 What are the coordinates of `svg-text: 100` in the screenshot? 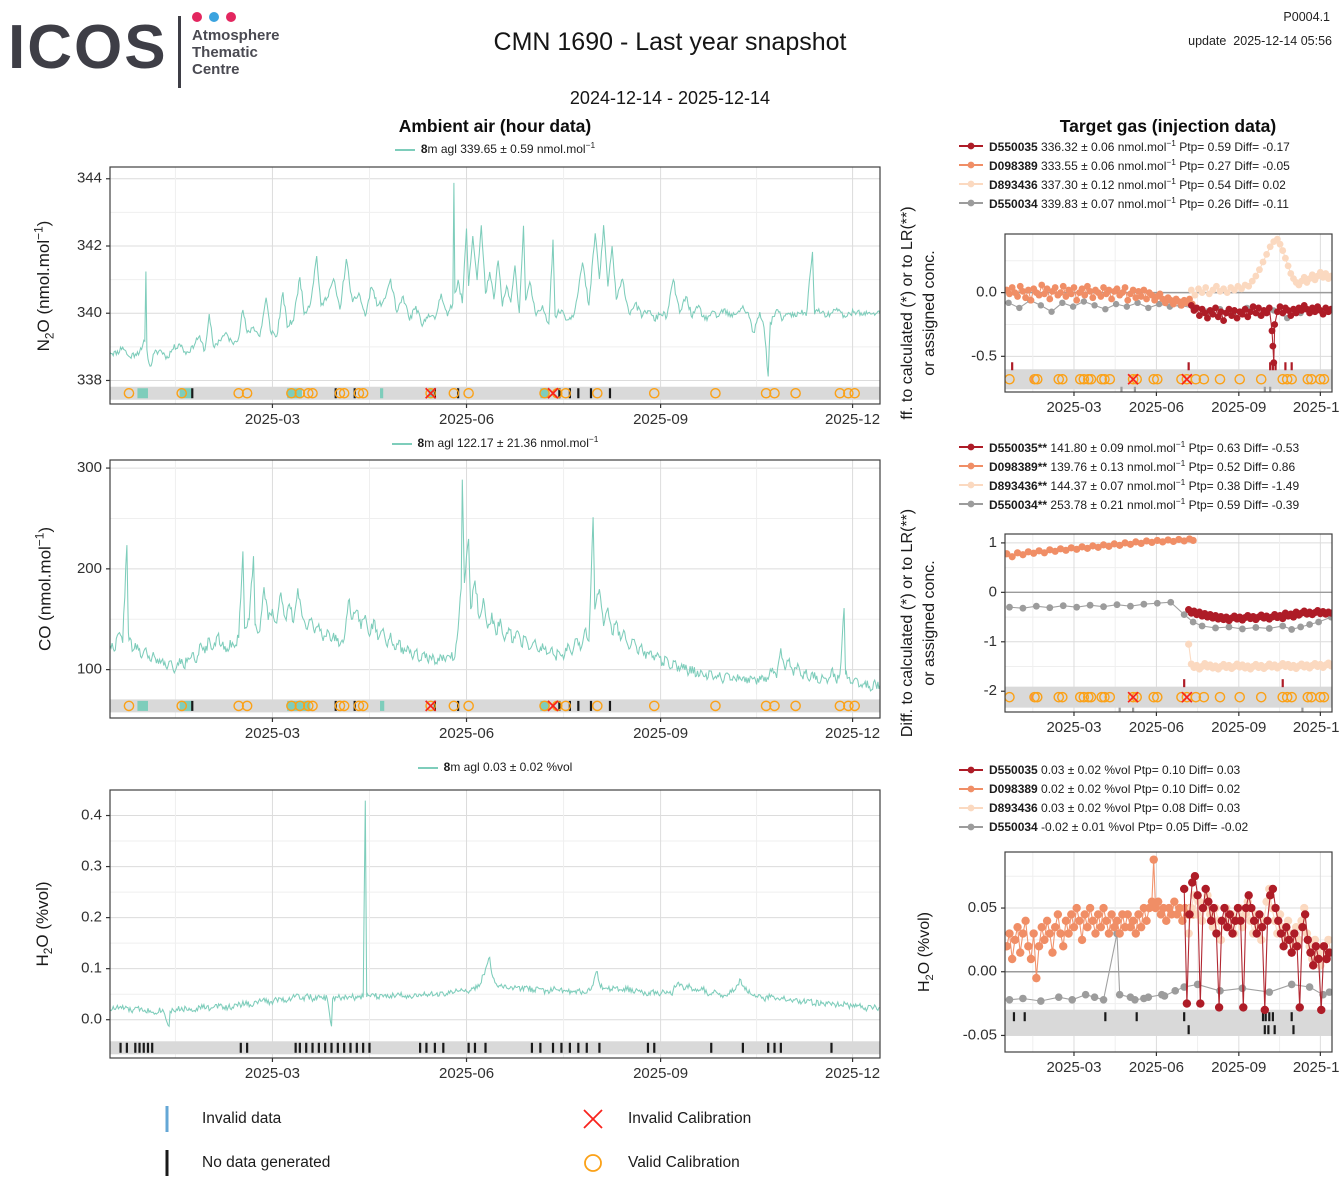 It's located at (89, 669).